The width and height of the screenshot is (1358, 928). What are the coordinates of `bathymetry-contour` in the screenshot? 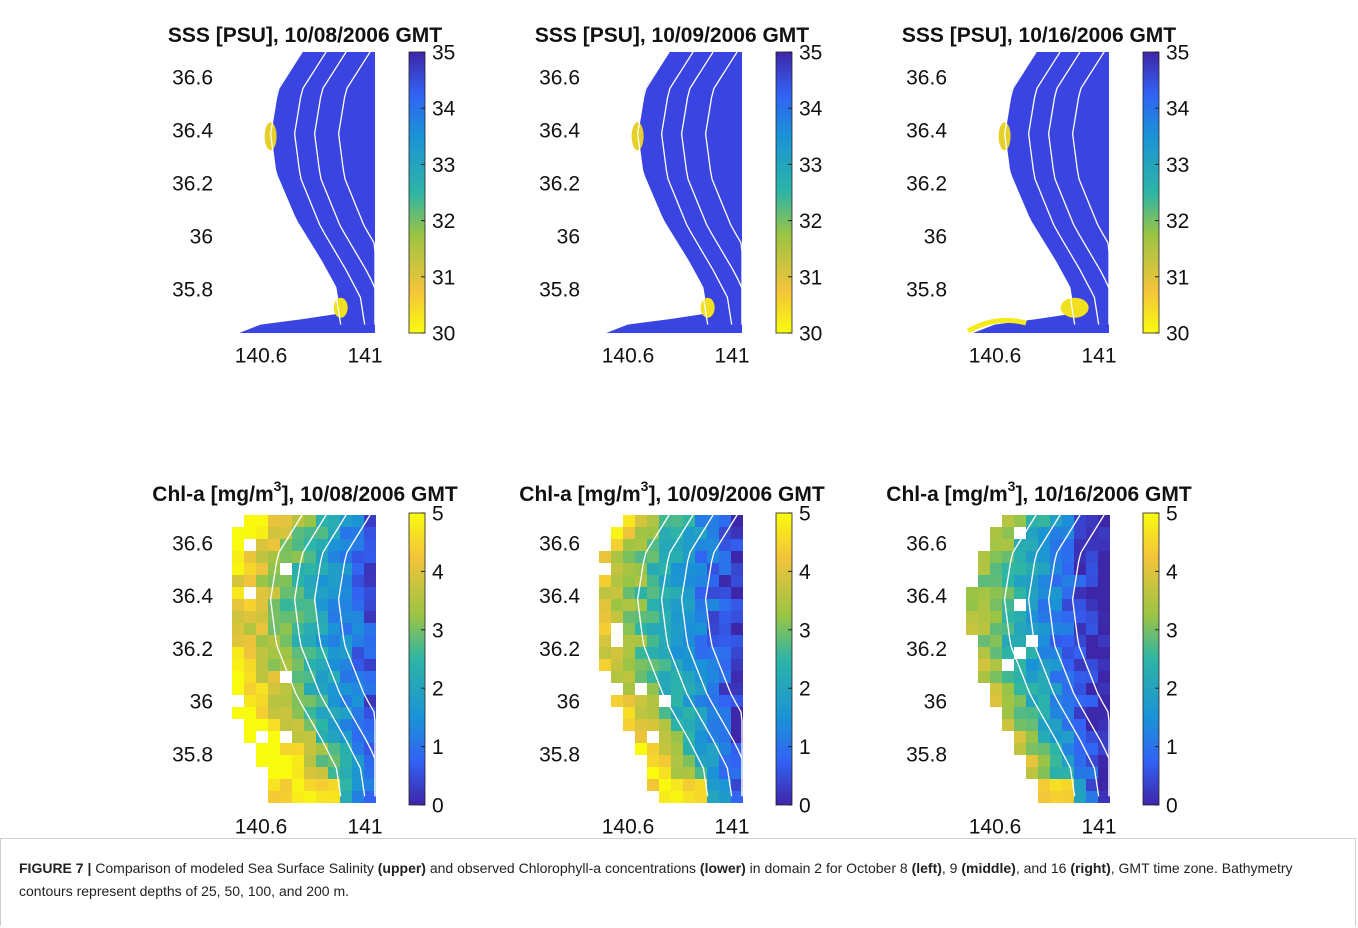 It's located at (344, 655).